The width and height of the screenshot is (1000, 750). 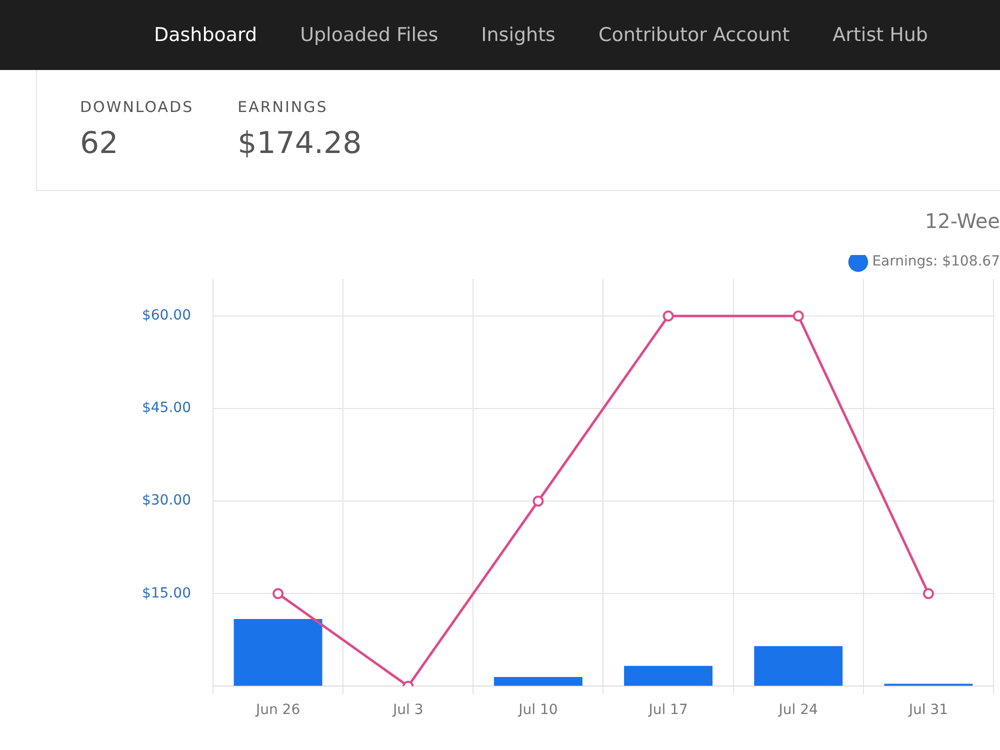 I want to click on text: 62, so click(x=100, y=143).